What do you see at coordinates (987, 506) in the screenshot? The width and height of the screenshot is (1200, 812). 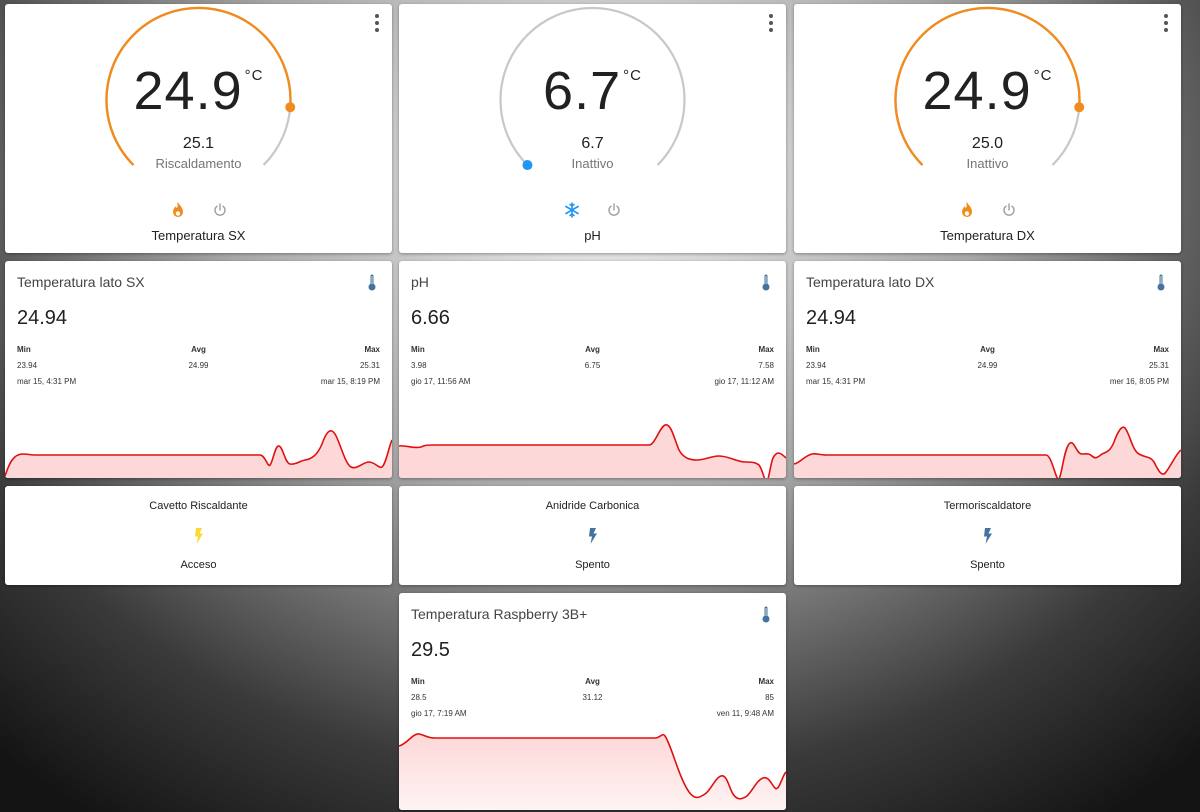 I see `switch-name: Termoriscaldatore` at bounding box center [987, 506].